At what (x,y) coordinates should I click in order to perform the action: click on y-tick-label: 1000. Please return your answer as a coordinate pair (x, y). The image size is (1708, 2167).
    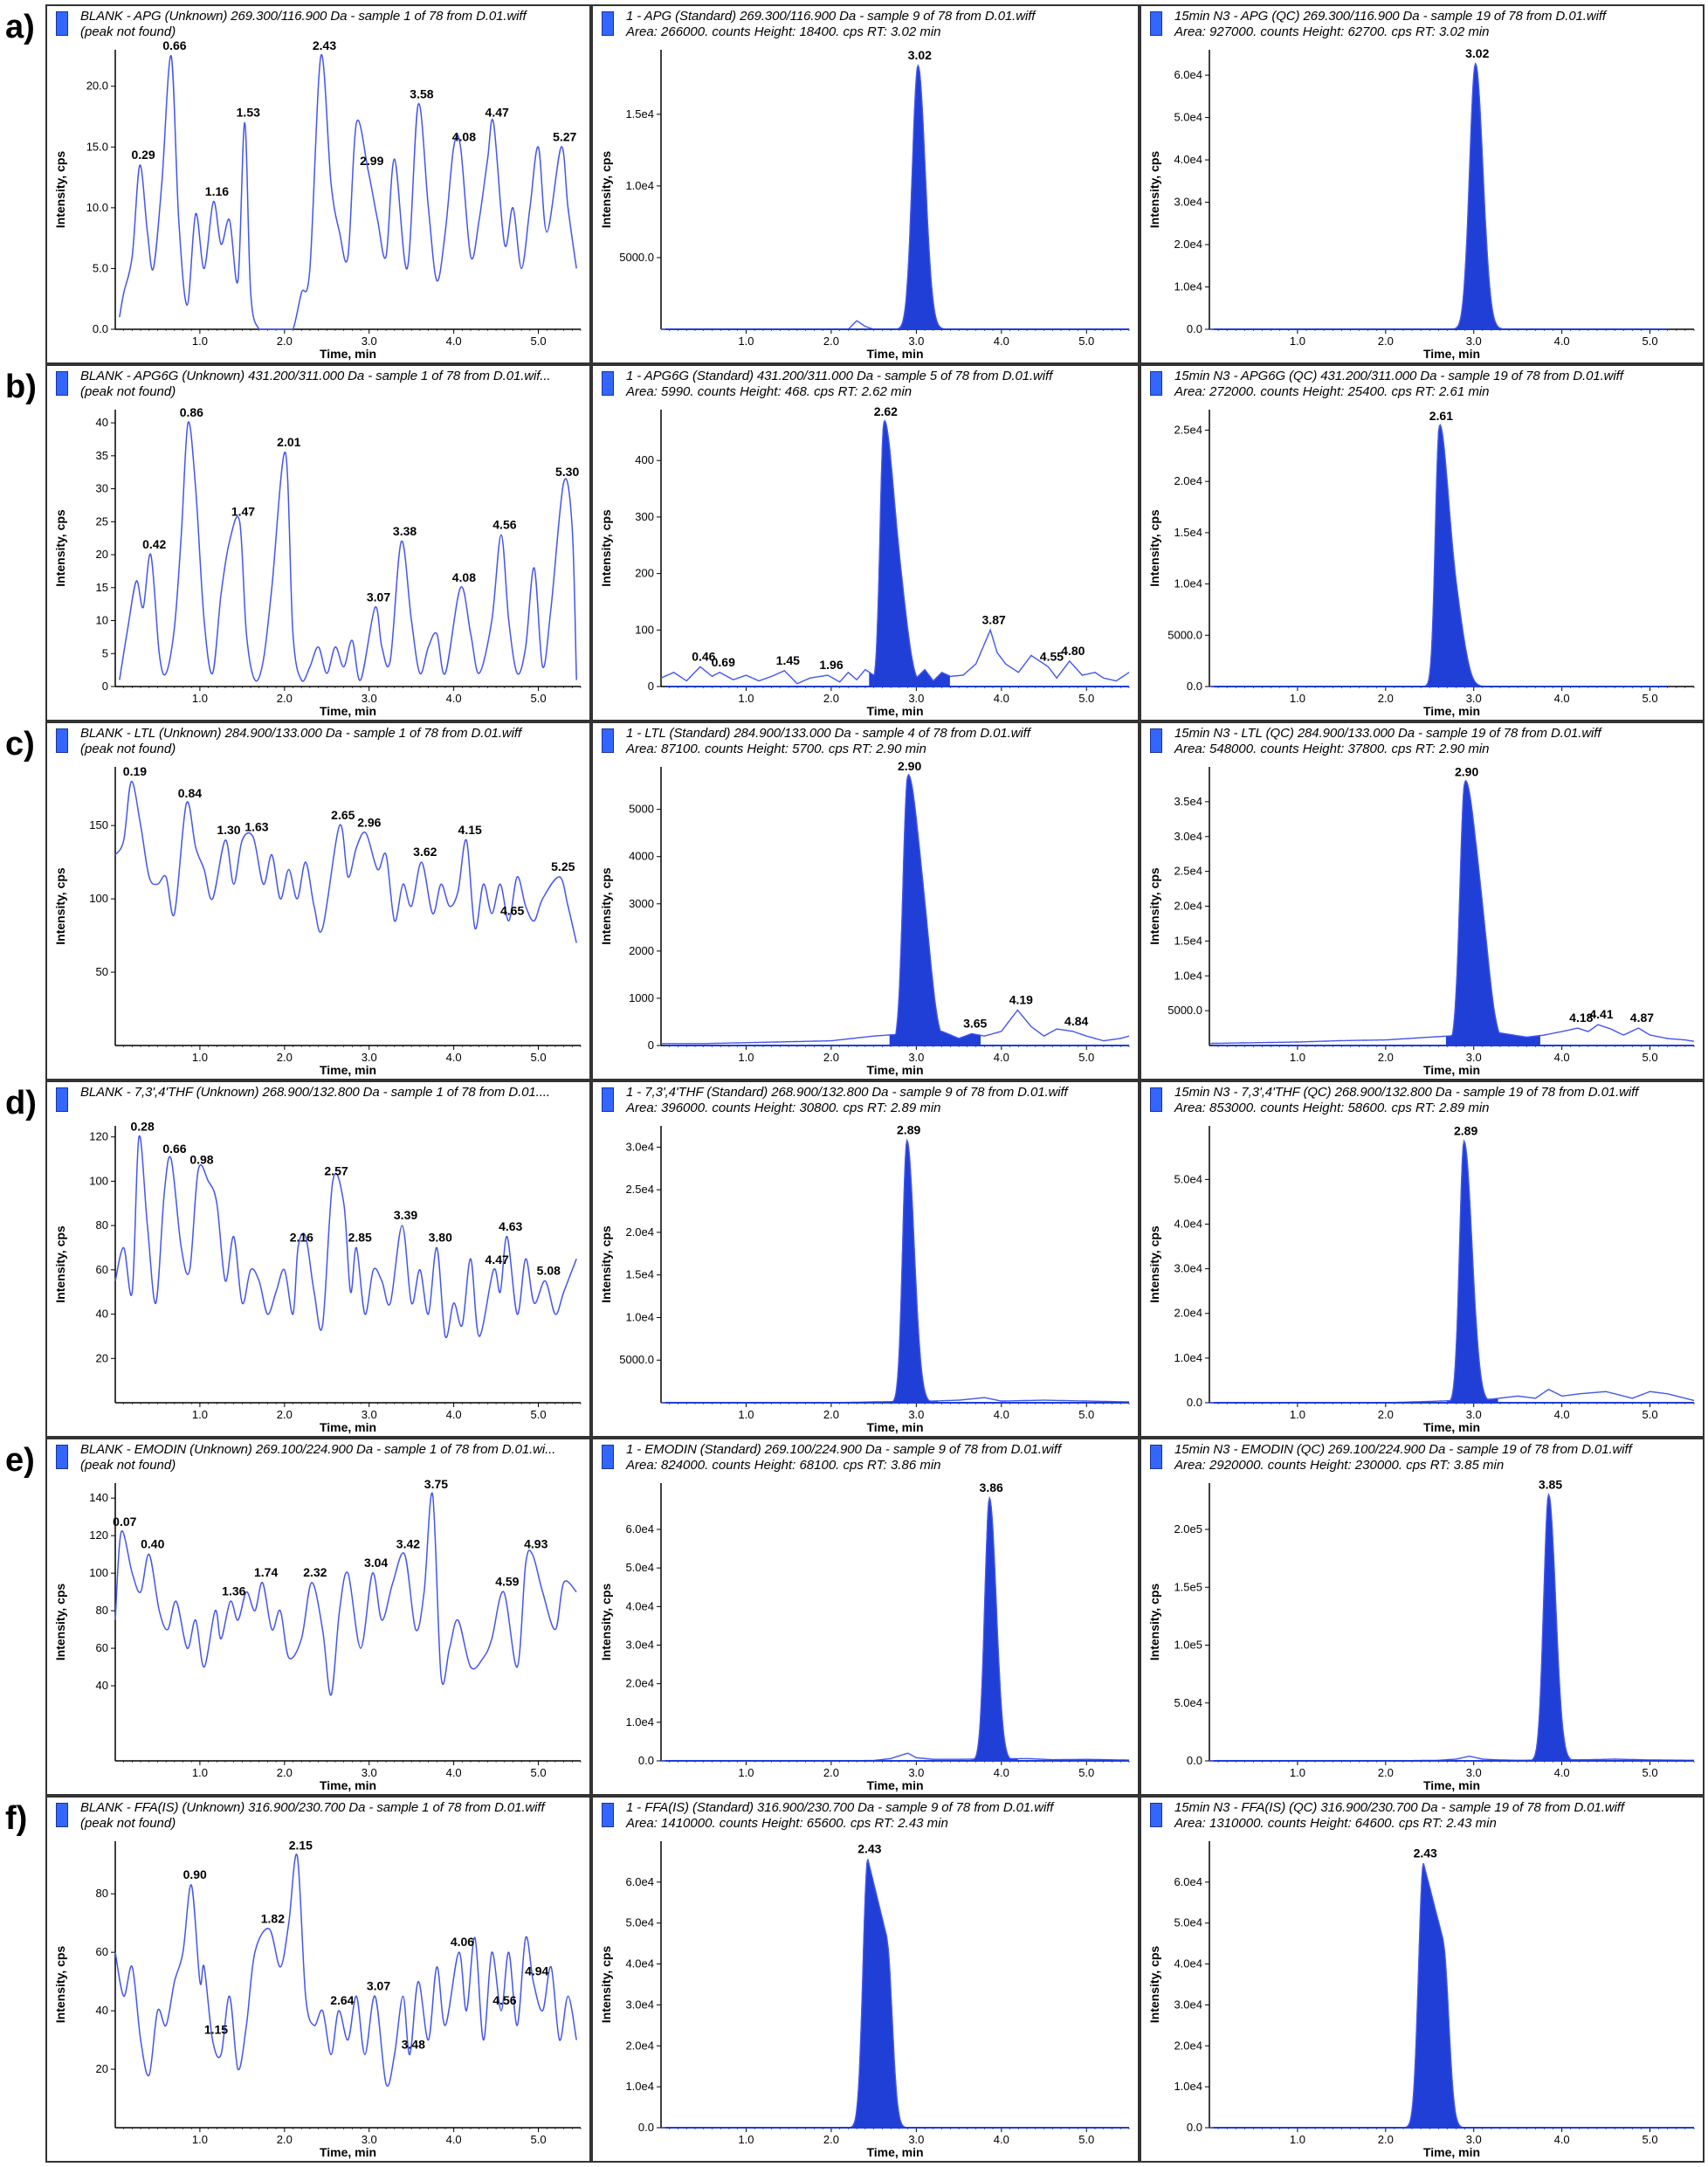
    Looking at the image, I should click on (641, 997).